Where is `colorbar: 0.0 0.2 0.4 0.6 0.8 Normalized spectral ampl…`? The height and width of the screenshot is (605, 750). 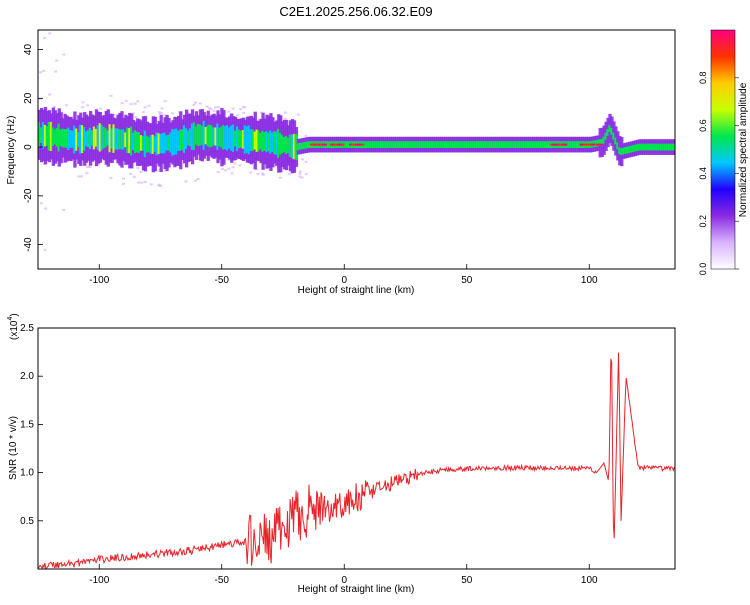 colorbar: 0.0 0.2 0.4 0.6 0.8 Normalized spectral ampl… is located at coordinates (723, 152).